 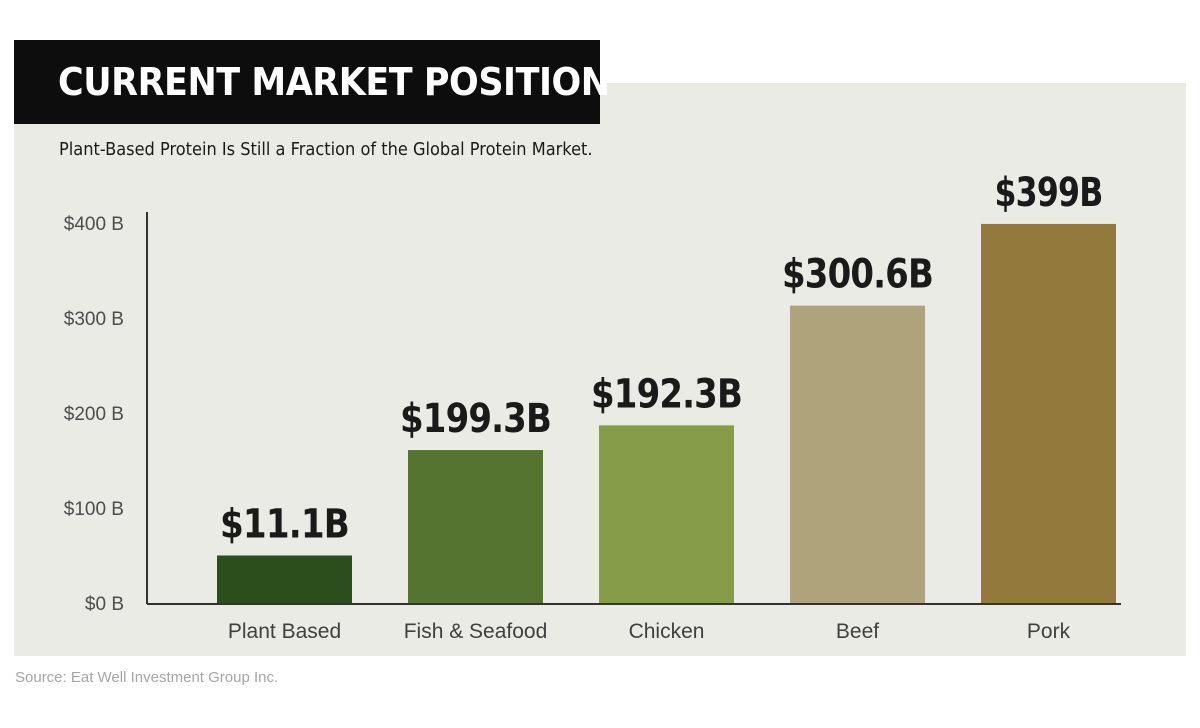 What do you see at coordinates (334, 82) in the screenshot?
I see `page-title: CURRENT MARKET POSITION` at bounding box center [334, 82].